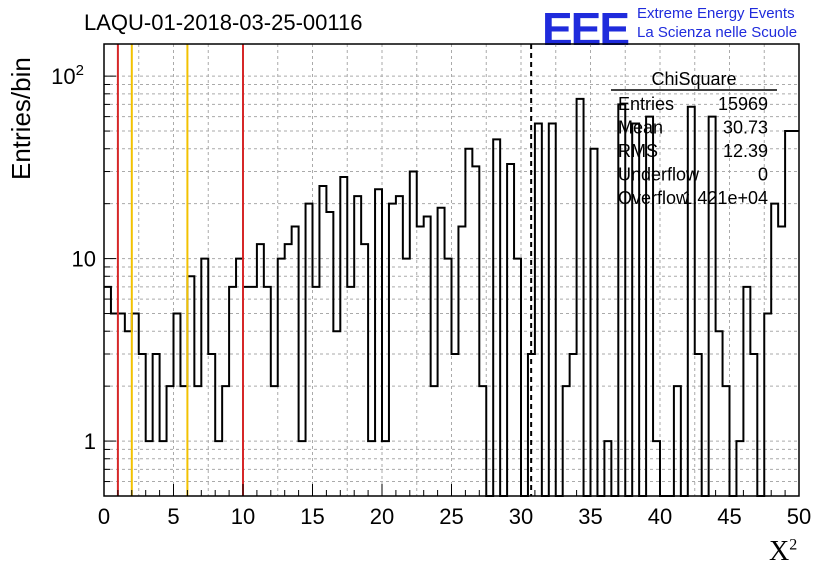  What do you see at coordinates (640, 128) in the screenshot?
I see `stats-label: Mean` at bounding box center [640, 128].